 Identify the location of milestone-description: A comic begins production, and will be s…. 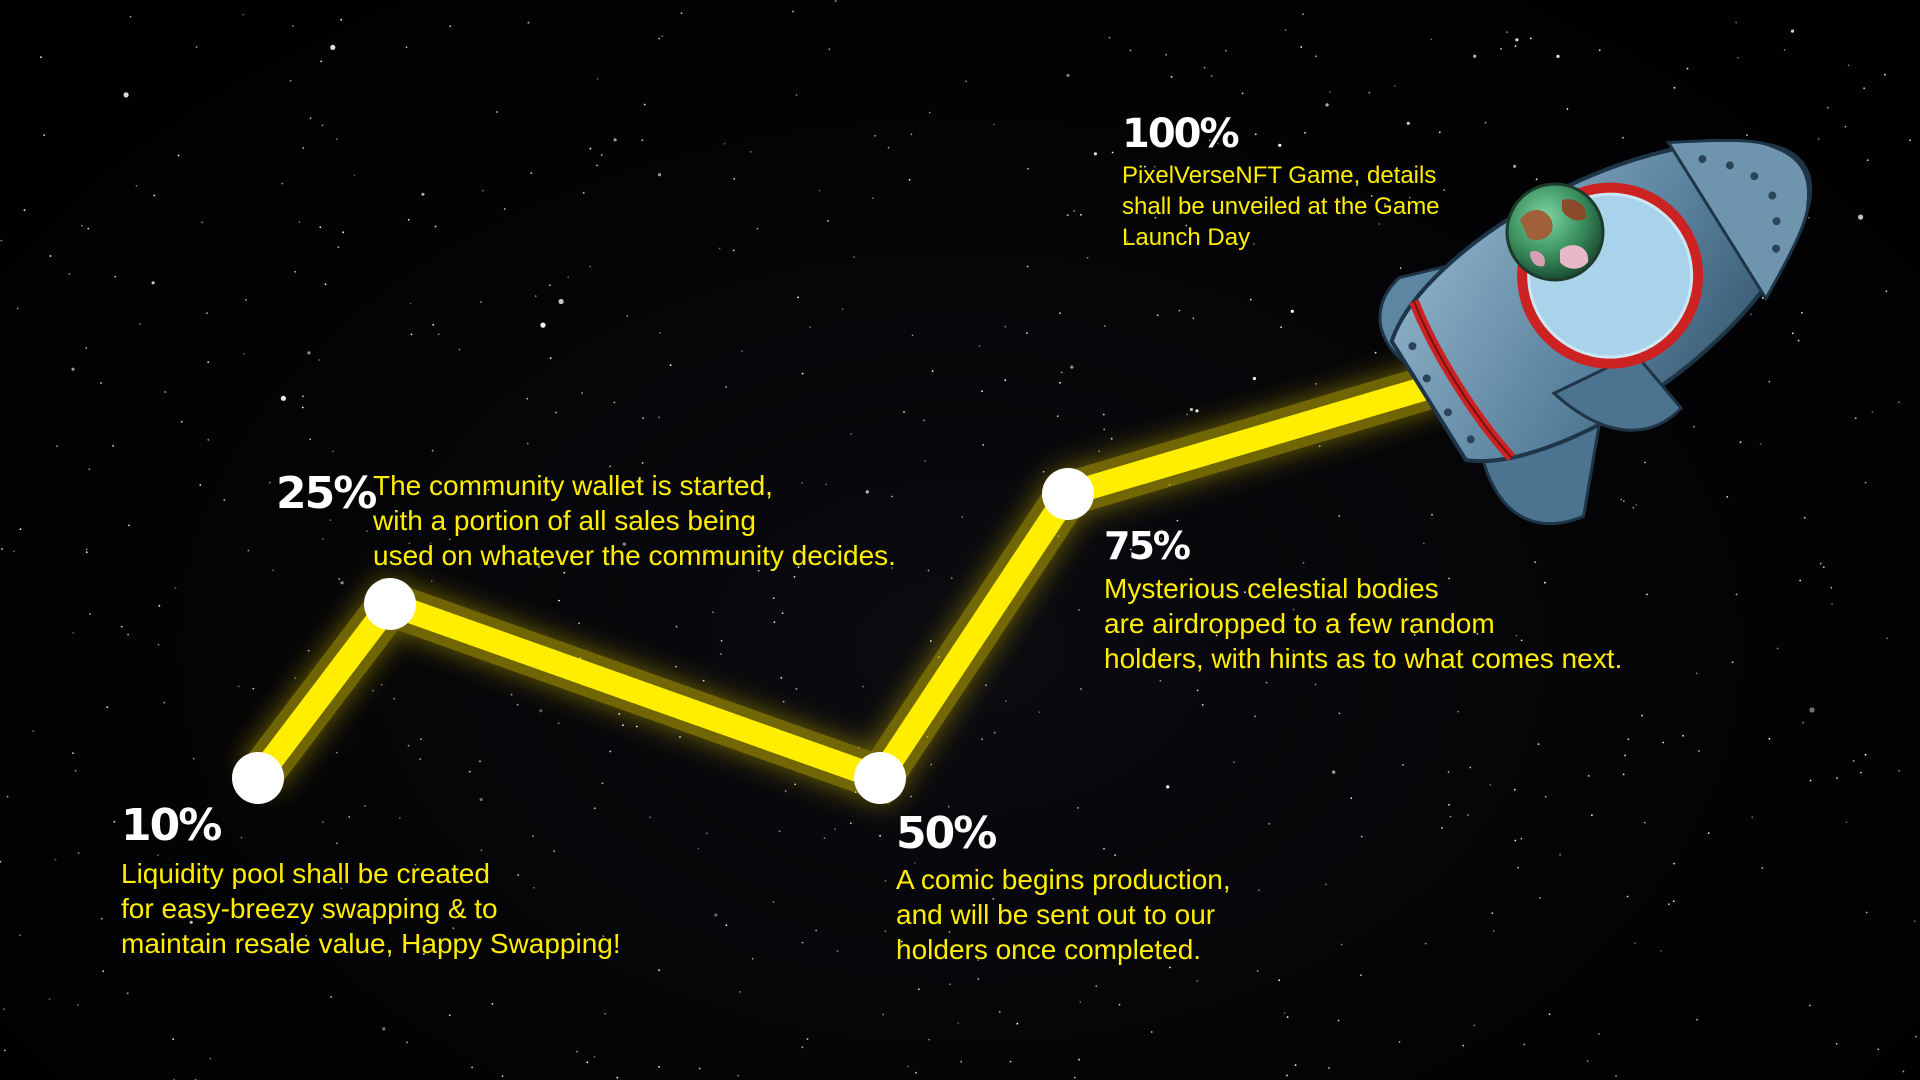
(1063, 914).